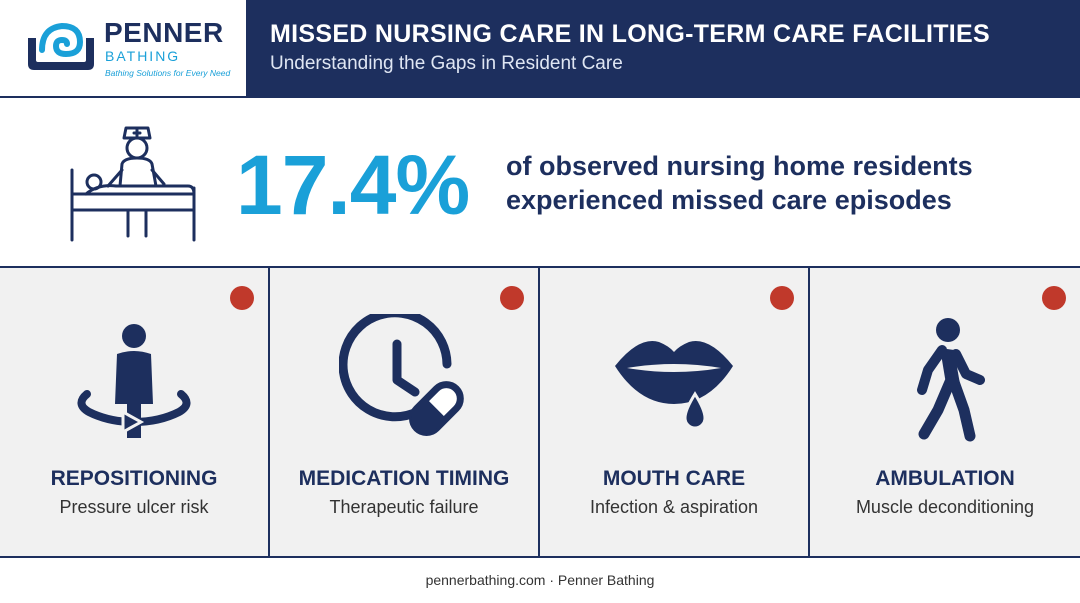 The width and height of the screenshot is (1080, 603). What do you see at coordinates (134, 507) in the screenshot?
I see `card-desc: Pressure ulcer risk` at bounding box center [134, 507].